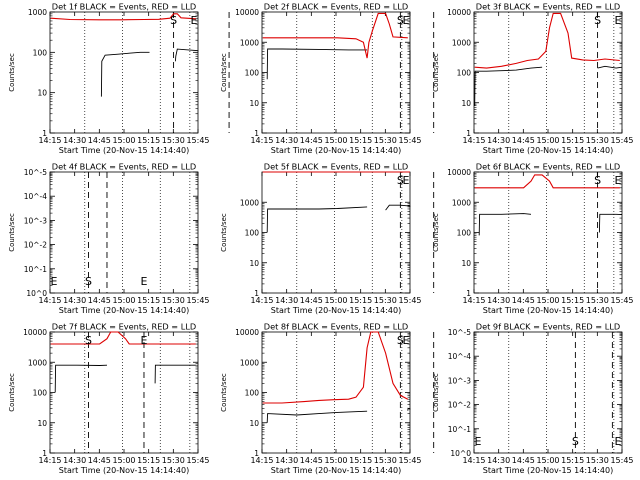 The image size is (640, 480). Describe the element at coordinates (336, 7) in the screenshot. I see `panel-title: Det 2f BLACK = Events, RED = LLD` at that location.